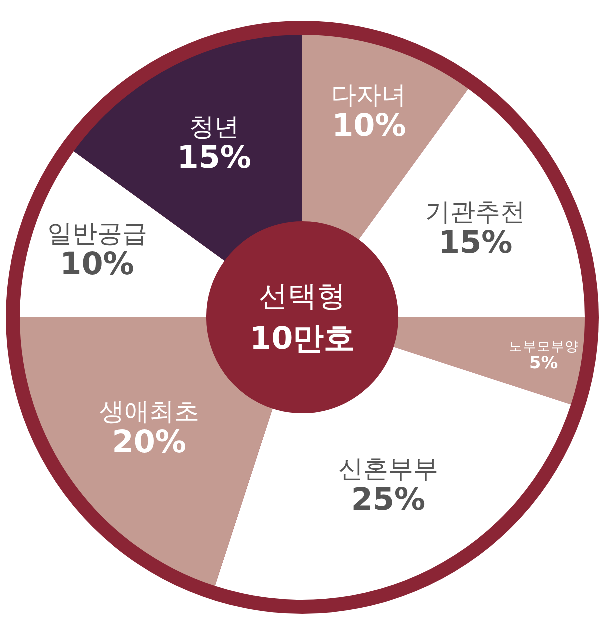  Describe the element at coordinates (149, 411) in the screenshot. I see `slice-label: 생애최초` at that location.